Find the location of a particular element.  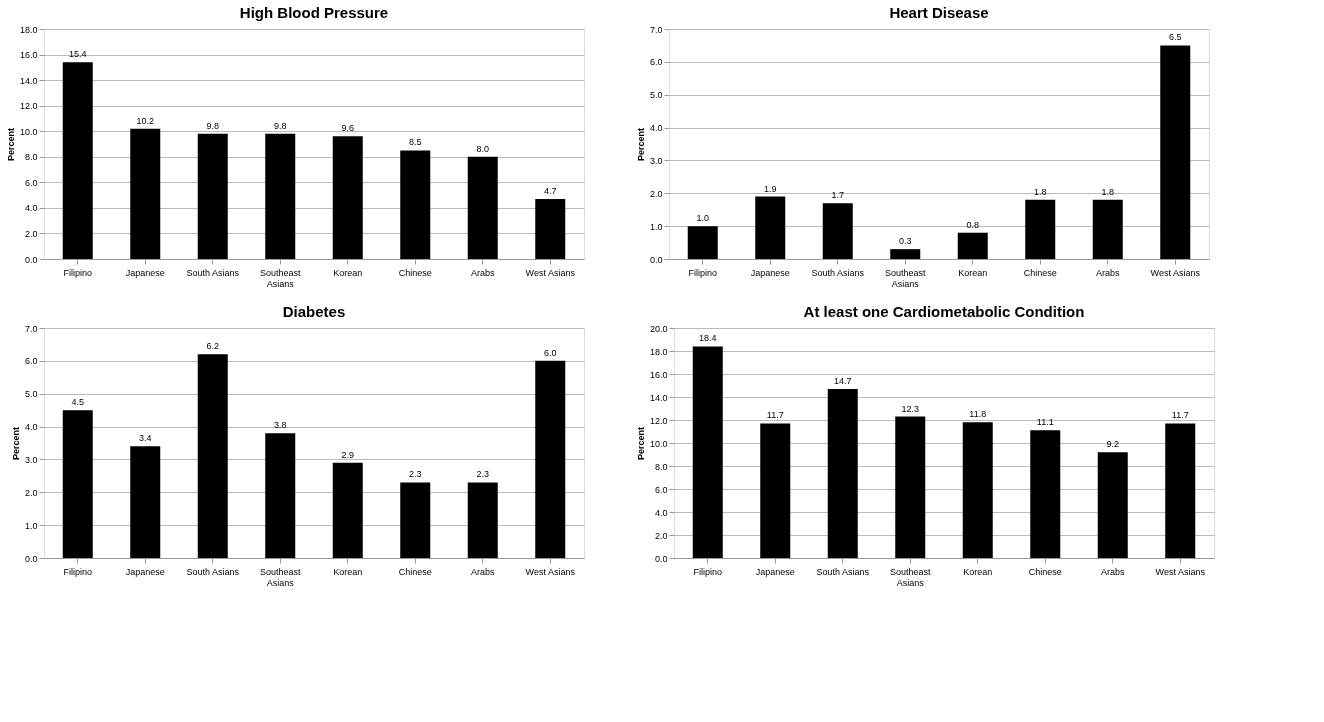

data-label: 10.2 is located at coordinates (145, 120).